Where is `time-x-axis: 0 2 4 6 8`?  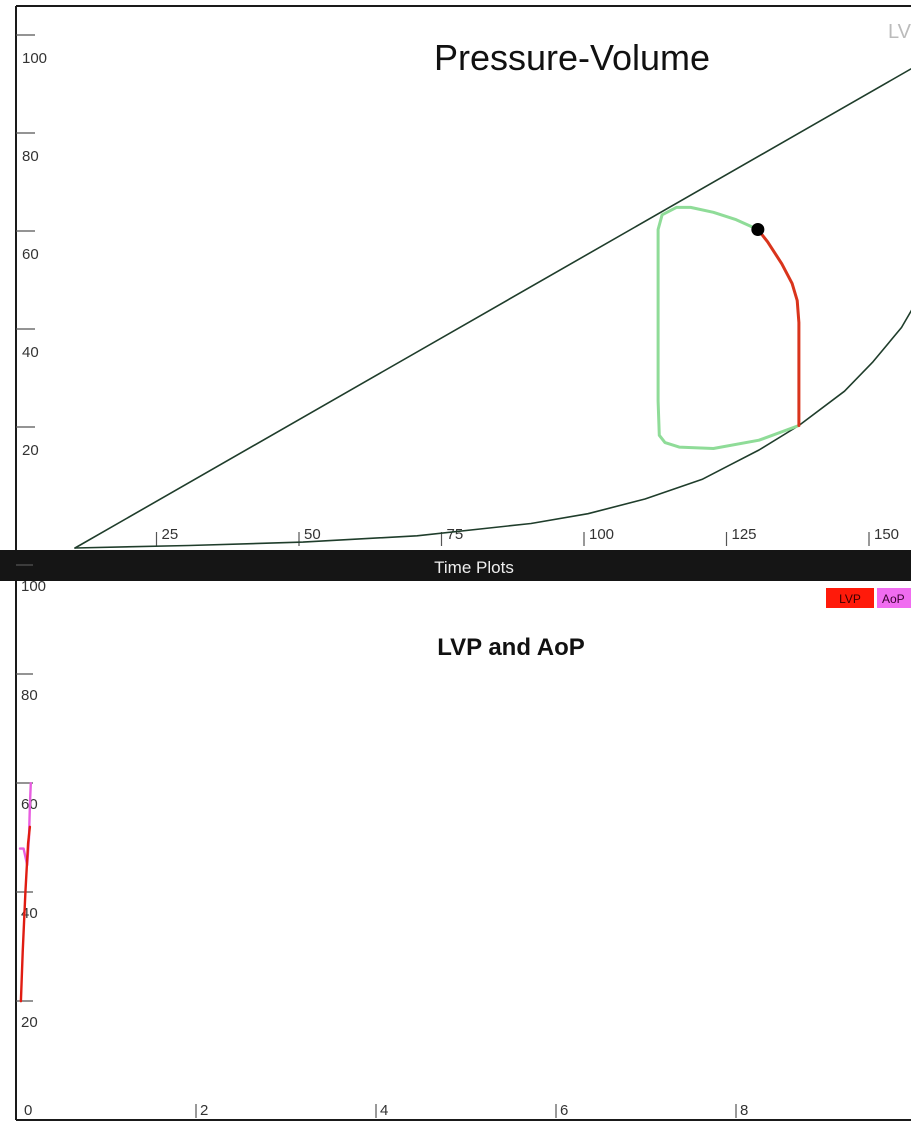 time-x-axis: 0 2 4 6 8 is located at coordinates (386, 1110).